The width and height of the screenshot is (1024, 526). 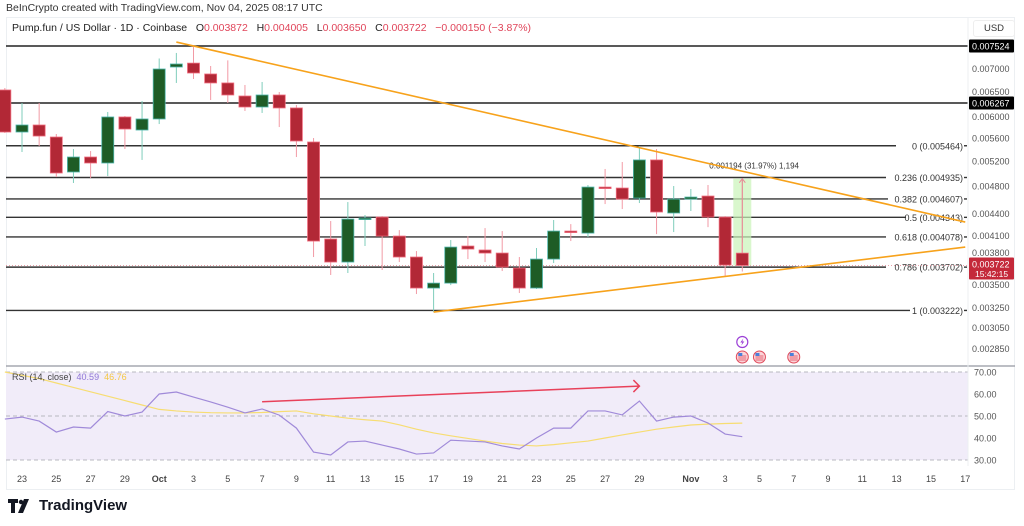 I want to click on price-axis-label: 0.003500, so click(x=991, y=285).